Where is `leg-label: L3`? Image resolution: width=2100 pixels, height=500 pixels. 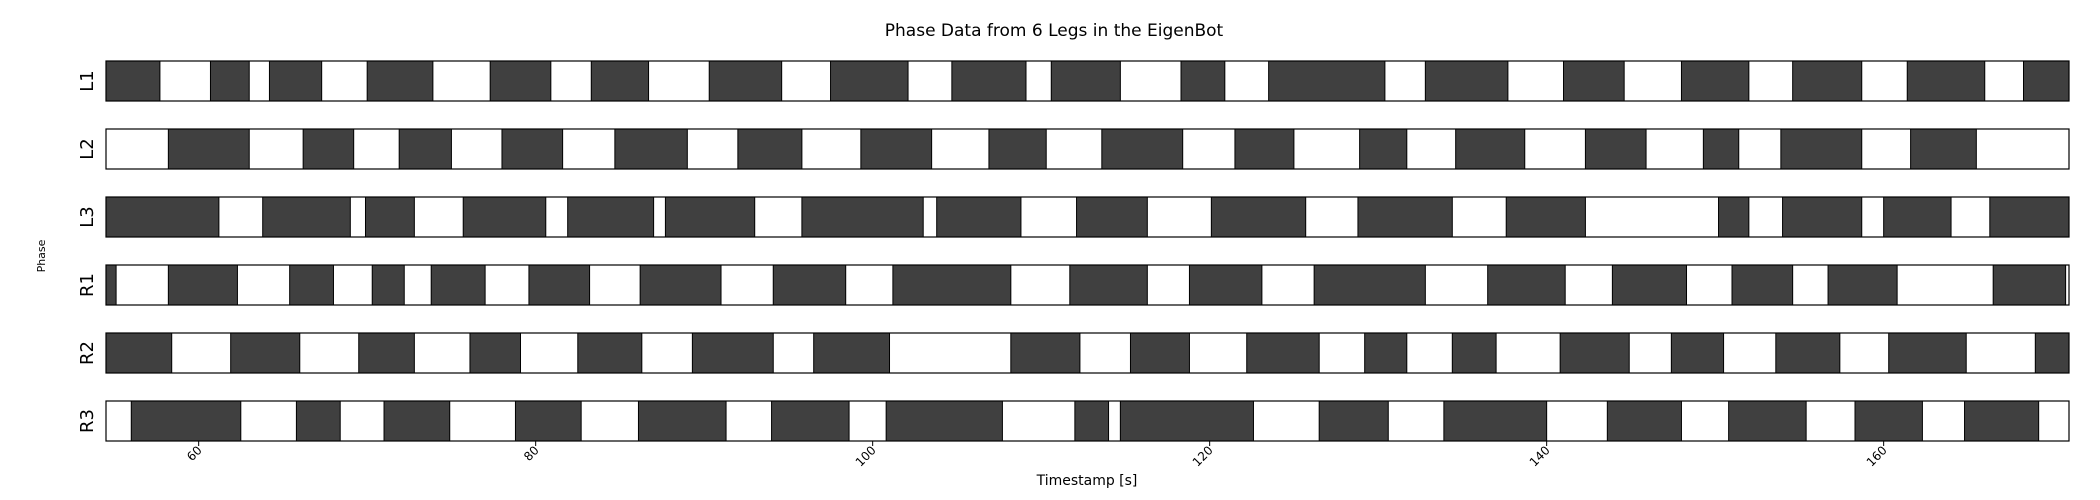 leg-label: L3 is located at coordinates (87, 216).